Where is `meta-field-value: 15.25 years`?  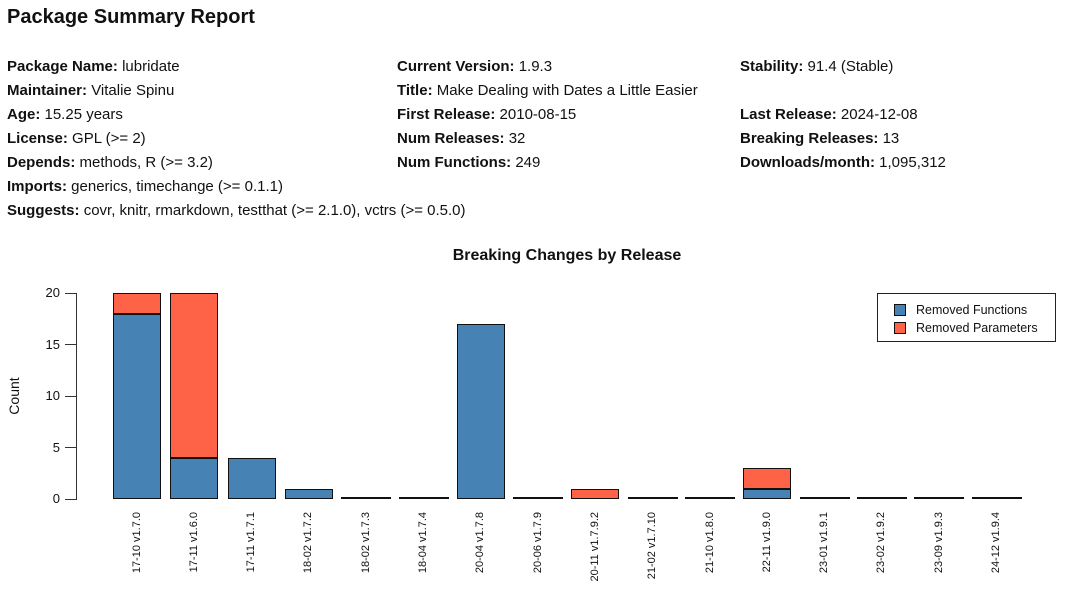
meta-field-value: 15.25 years is located at coordinates (83, 114).